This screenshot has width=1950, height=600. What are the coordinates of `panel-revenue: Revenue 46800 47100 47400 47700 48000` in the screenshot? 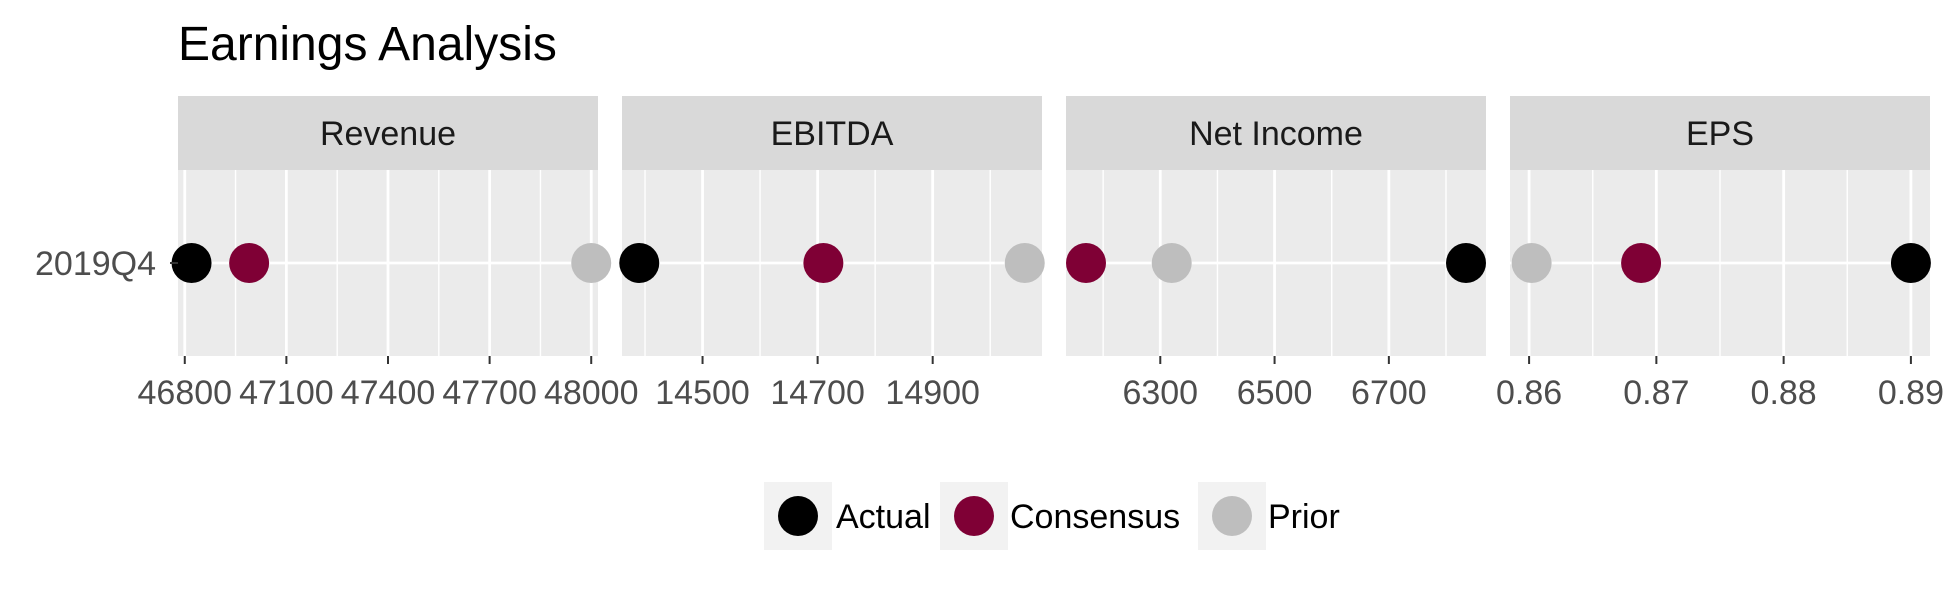 It's located at (388, 254).